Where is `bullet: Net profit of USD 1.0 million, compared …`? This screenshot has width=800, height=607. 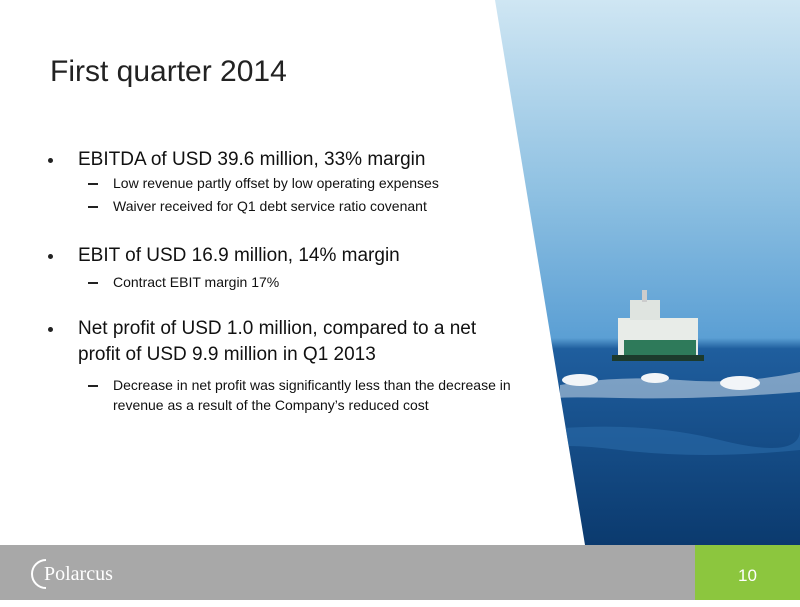 bullet: Net profit of USD 1.0 million, compared … is located at coordinates (265, 342).